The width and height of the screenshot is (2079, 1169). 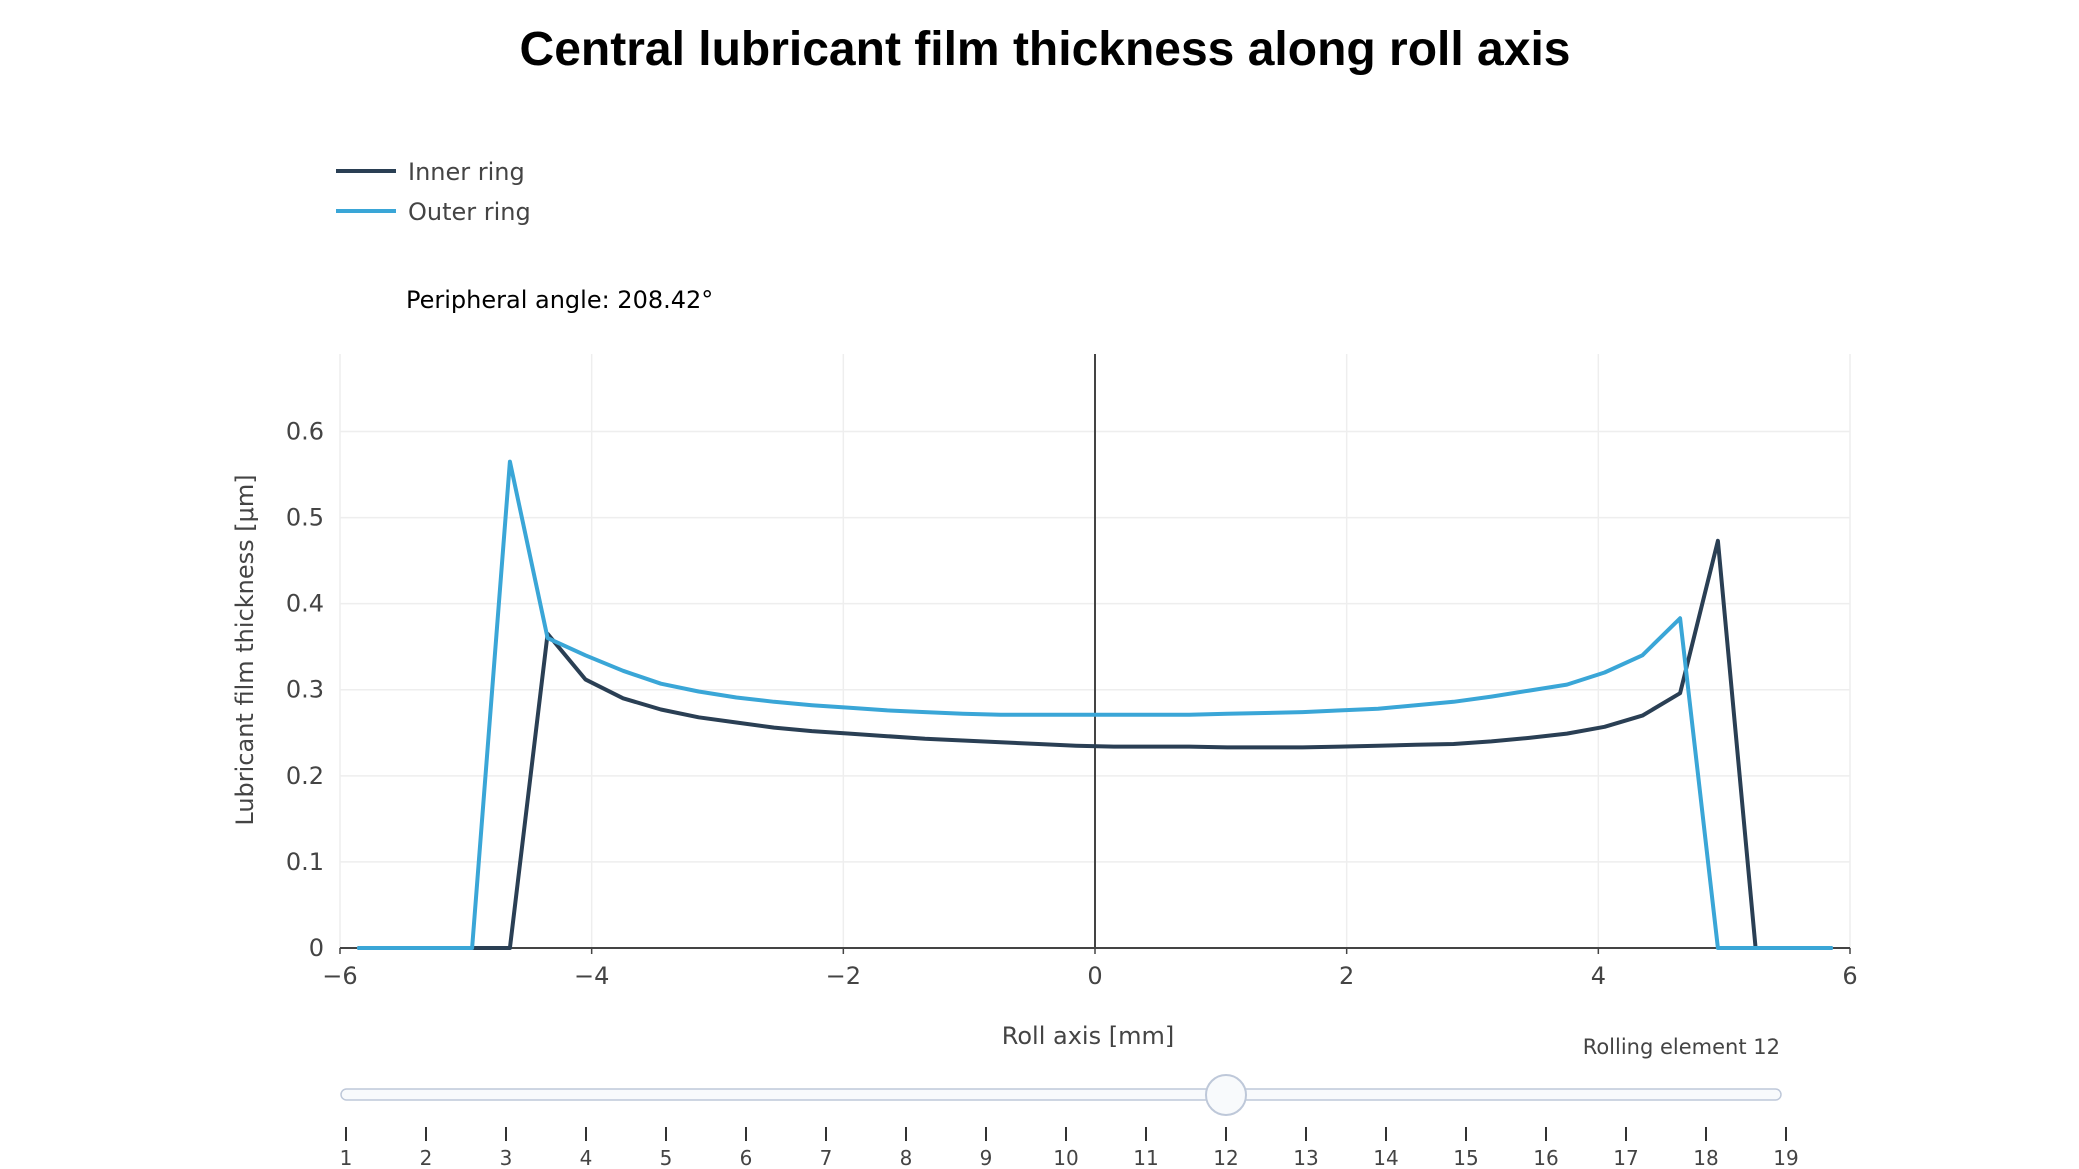 What do you see at coordinates (305, 604) in the screenshot?
I see `y-tick-label: 0.4` at bounding box center [305, 604].